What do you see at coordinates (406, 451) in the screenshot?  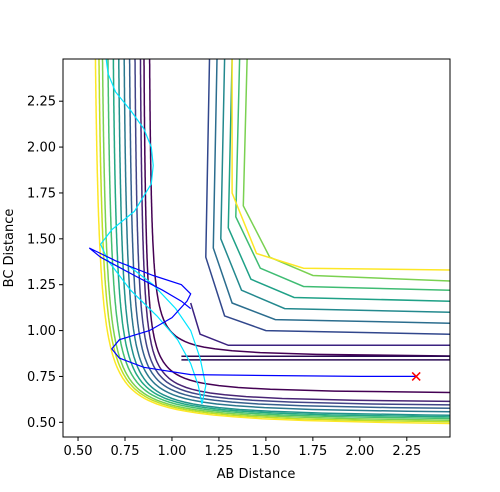 I see `x-tick-label: 2.25` at bounding box center [406, 451].